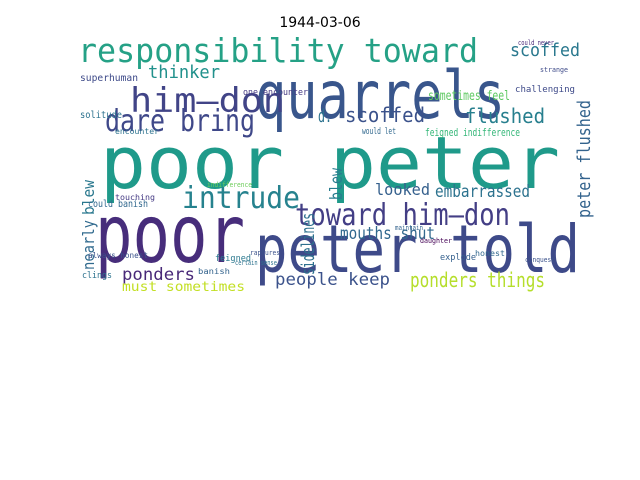 This screenshot has height=480, width=640. I want to click on word: ponders things, so click(477, 280).